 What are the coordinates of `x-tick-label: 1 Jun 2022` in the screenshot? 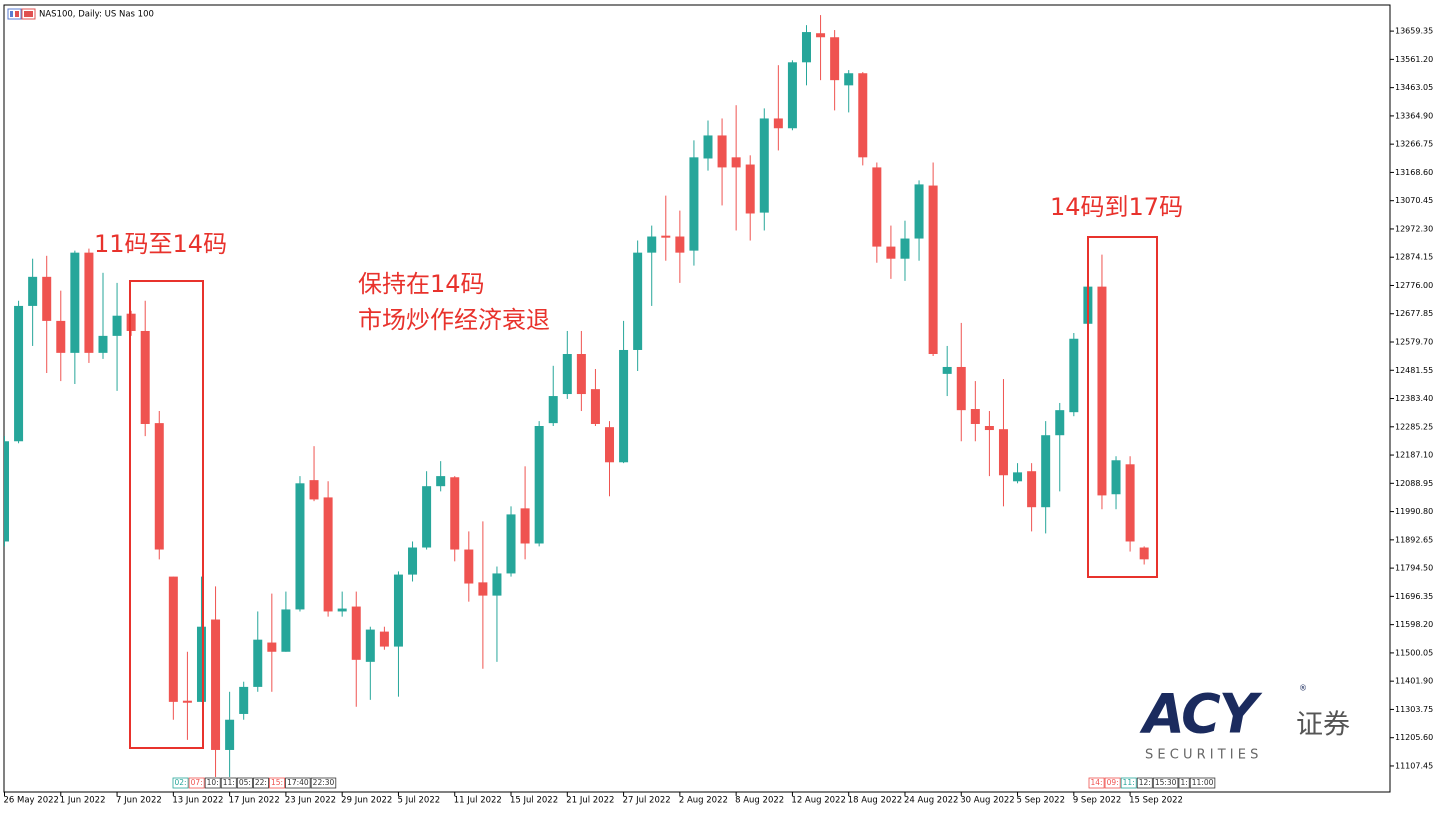 It's located at (83, 801).